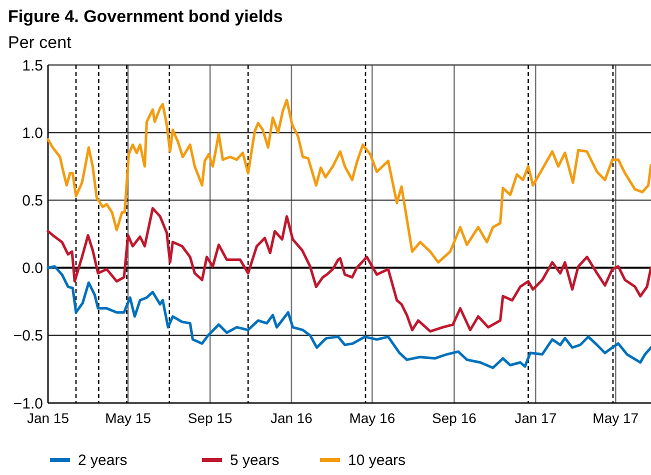 Image resolution: width=651 pixels, height=475 pixels. What do you see at coordinates (32, 65) in the screenshot?
I see `y-tick-label: 1.5` at bounding box center [32, 65].